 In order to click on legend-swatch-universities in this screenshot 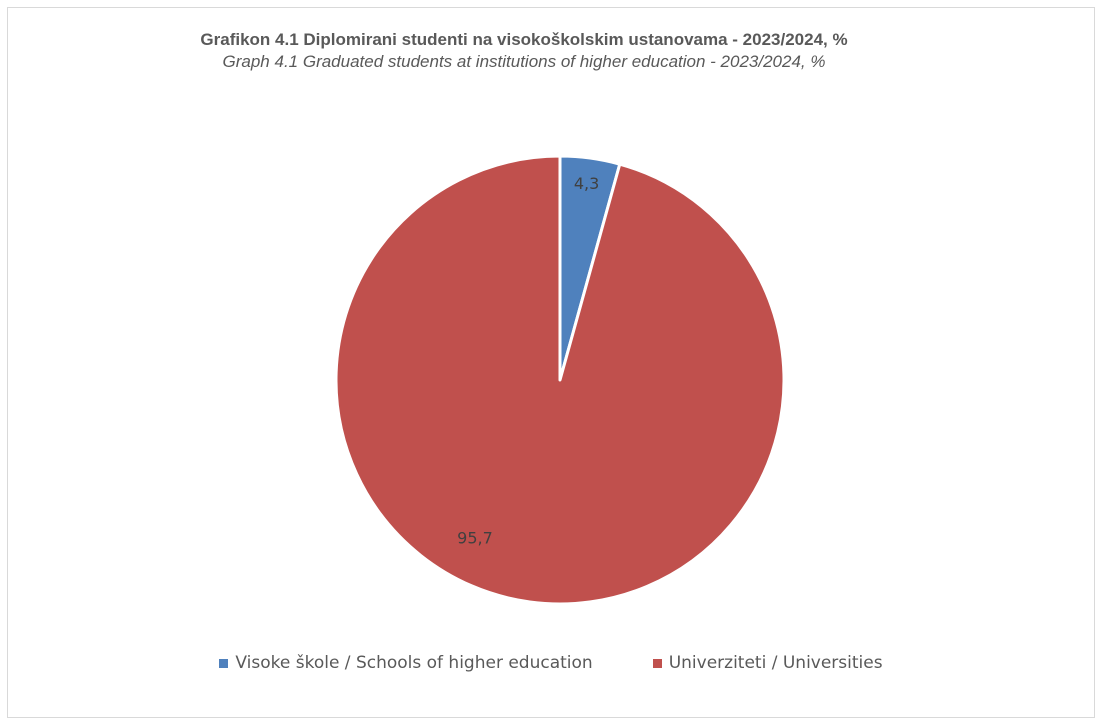, I will do `click(657, 663)`.